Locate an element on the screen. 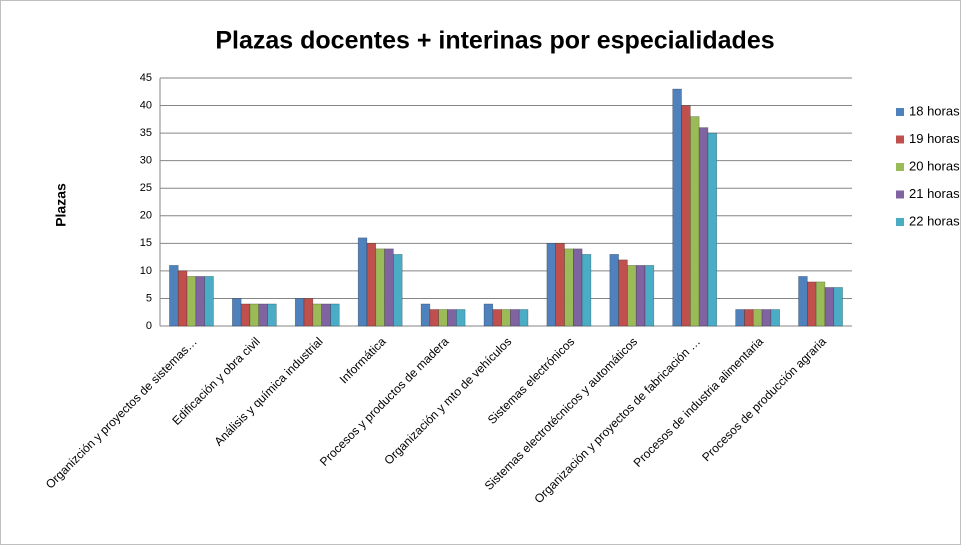  y-tick-label: 20 is located at coordinates (146, 216).